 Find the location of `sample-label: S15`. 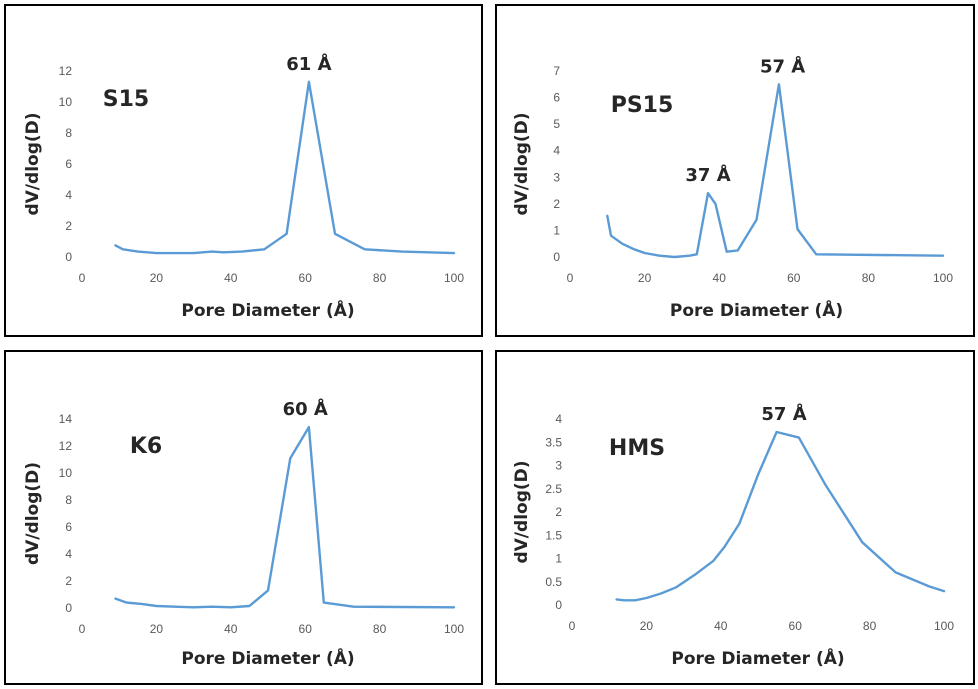

sample-label: S15 is located at coordinates (126, 99).